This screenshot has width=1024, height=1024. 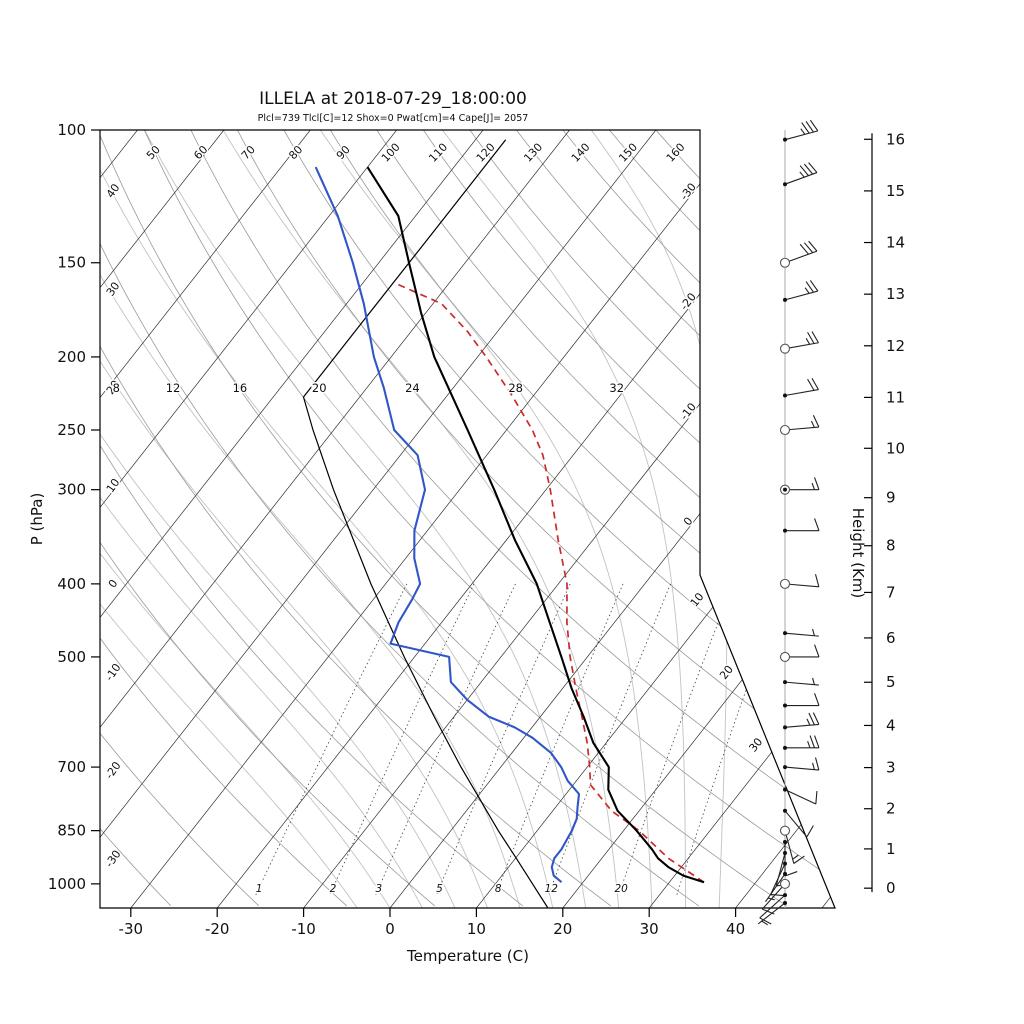 I want to click on height-tick-label: 8, so click(x=891, y=546).